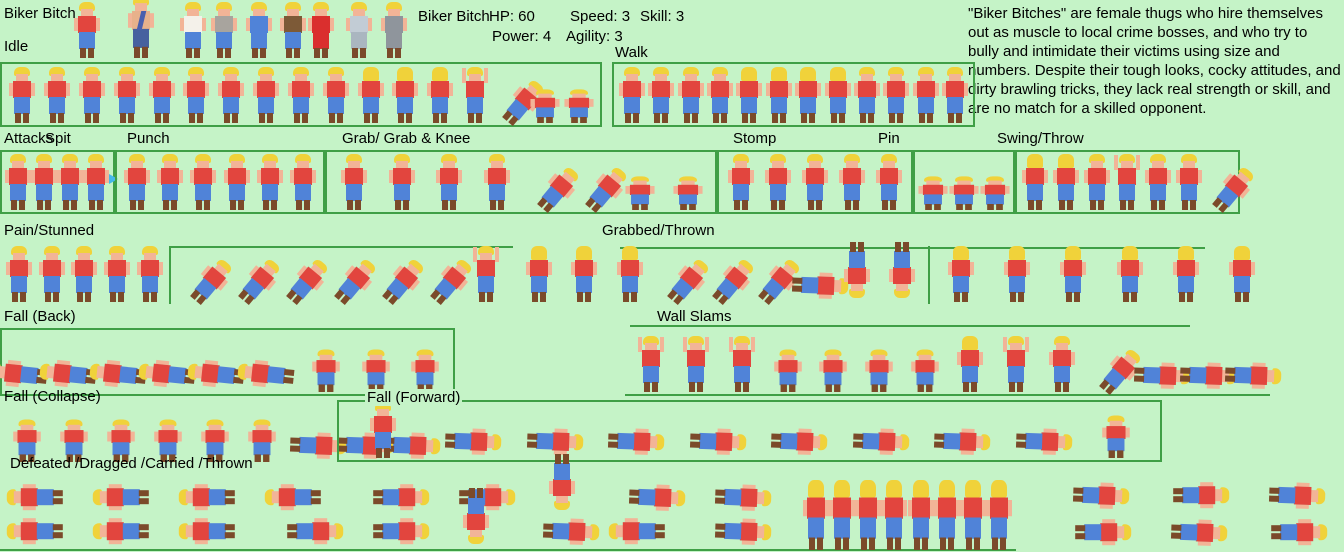 This screenshot has width=1344, height=552. What do you see at coordinates (85, 275) in the screenshot?
I see `sprite-group-pain` at bounding box center [85, 275].